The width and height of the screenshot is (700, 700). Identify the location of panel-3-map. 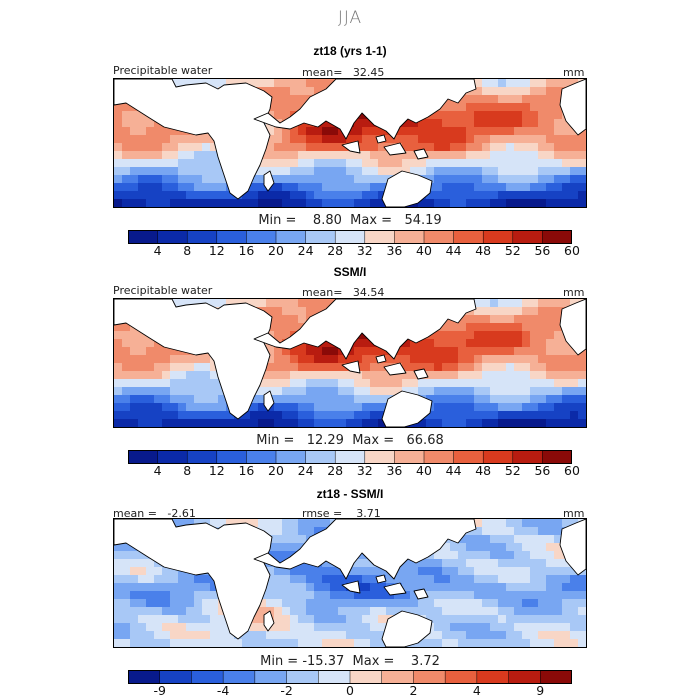
(350, 583).